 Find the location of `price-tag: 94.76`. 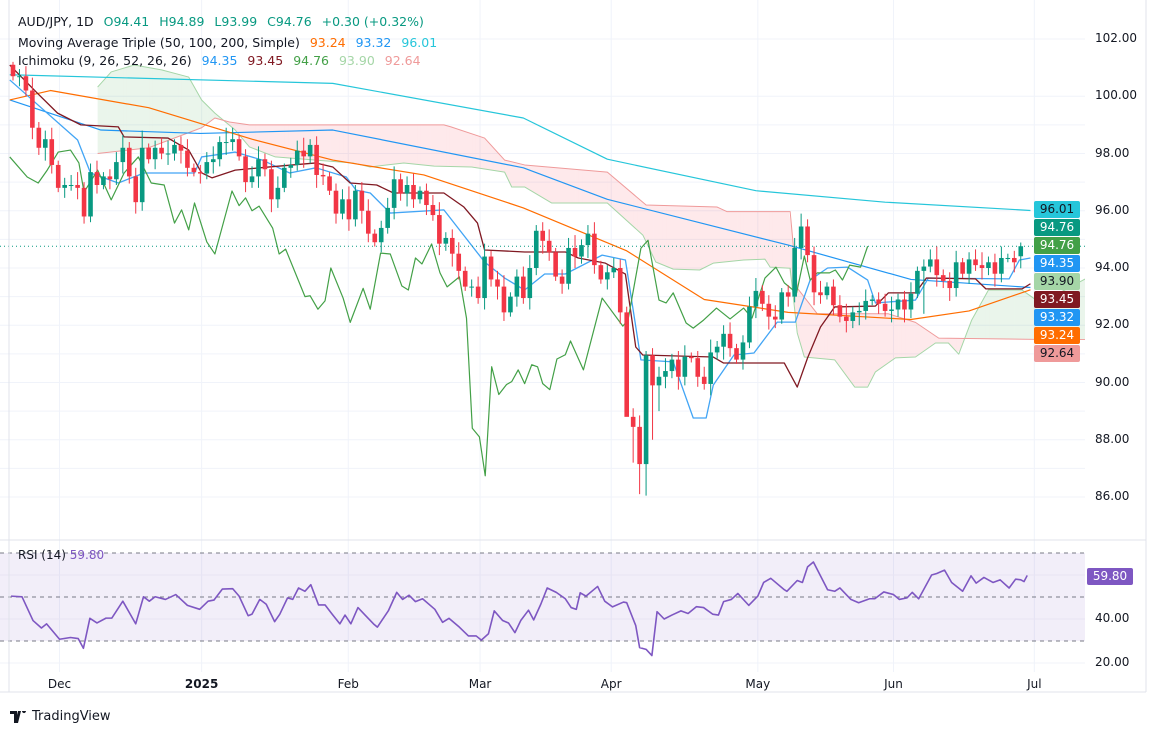

price-tag: 94.76 is located at coordinates (1057, 227).